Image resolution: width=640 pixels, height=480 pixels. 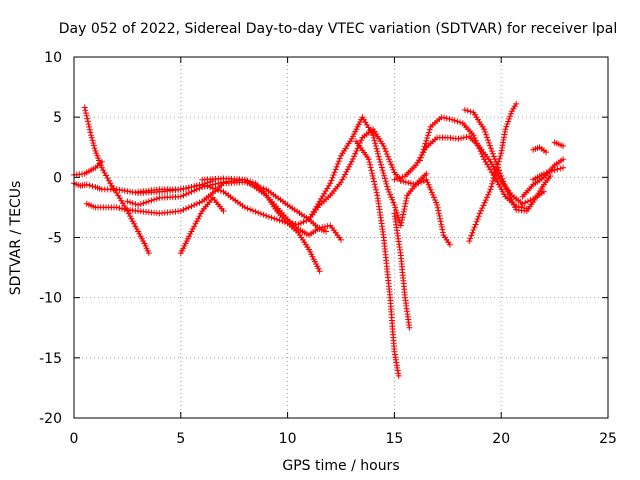 What do you see at coordinates (340, 466) in the screenshot?
I see `x-axis-label: GPS time / hours` at bounding box center [340, 466].